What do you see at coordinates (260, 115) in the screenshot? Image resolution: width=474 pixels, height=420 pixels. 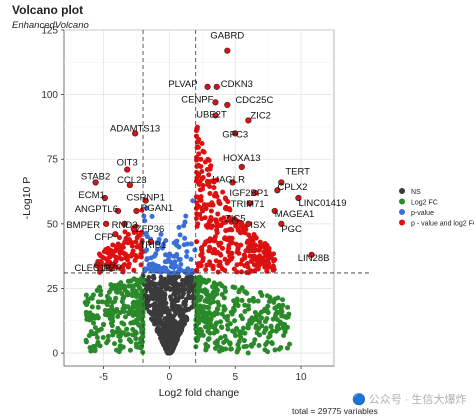 I see `gene-label: ZIC2` at bounding box center [260, 115].